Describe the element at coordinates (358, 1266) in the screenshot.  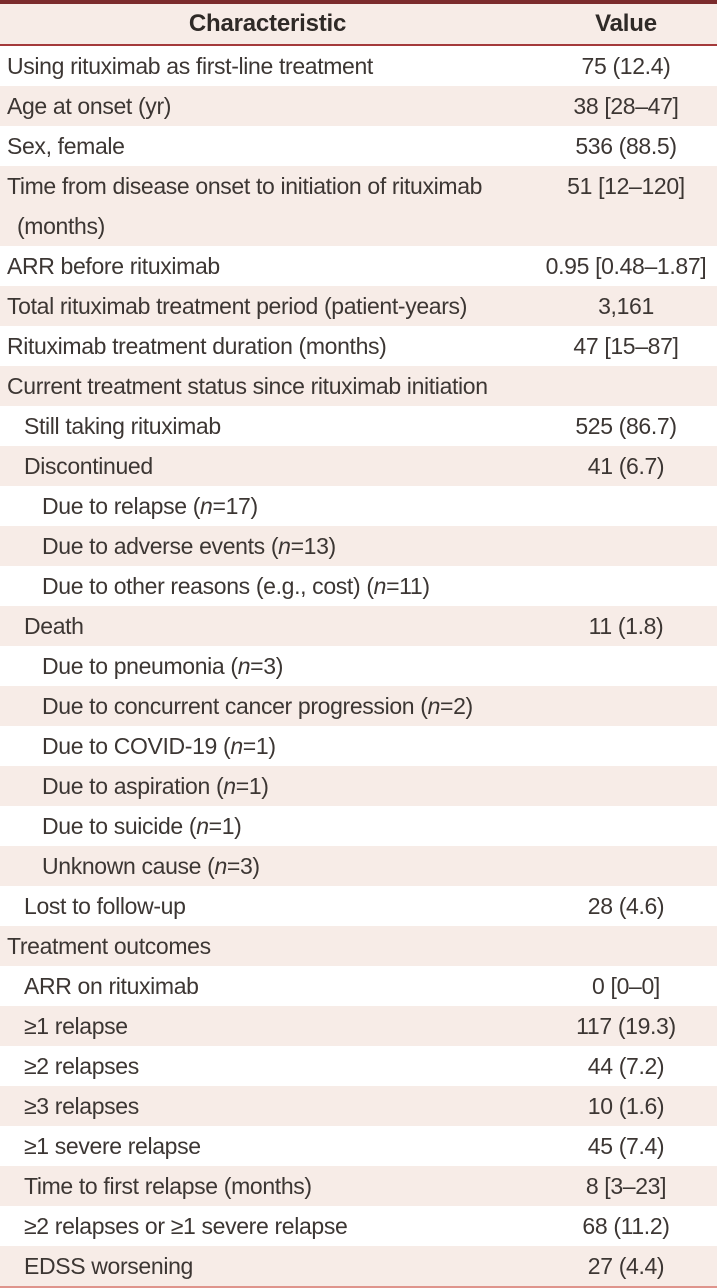
I see `table-row: EDSS worsening 27 (4.4)` at that location.